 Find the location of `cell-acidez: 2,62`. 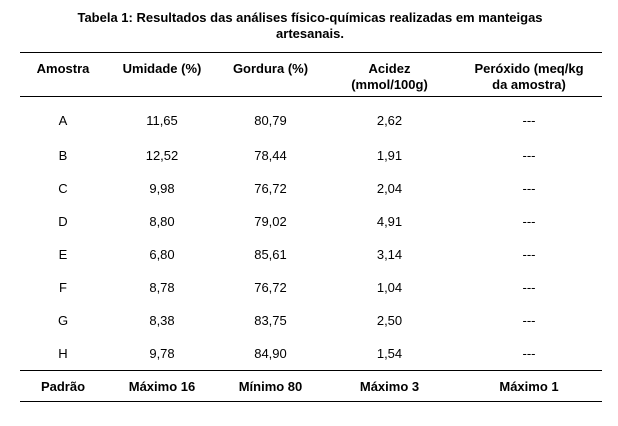

cell-acidez: 2,62 is located at coordinates (389, 120).